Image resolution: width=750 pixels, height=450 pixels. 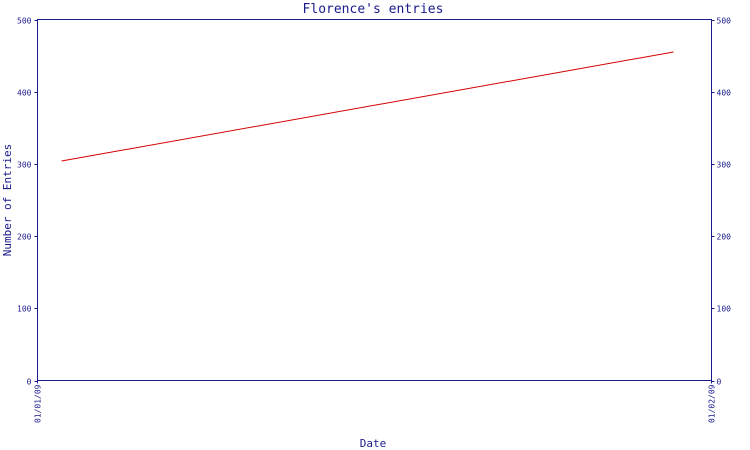 What do you see at coordinates (375, 401) in the screenshot?
I see `x-axis: 01/01/09 01/02/09` at bounding box center [375, 401].